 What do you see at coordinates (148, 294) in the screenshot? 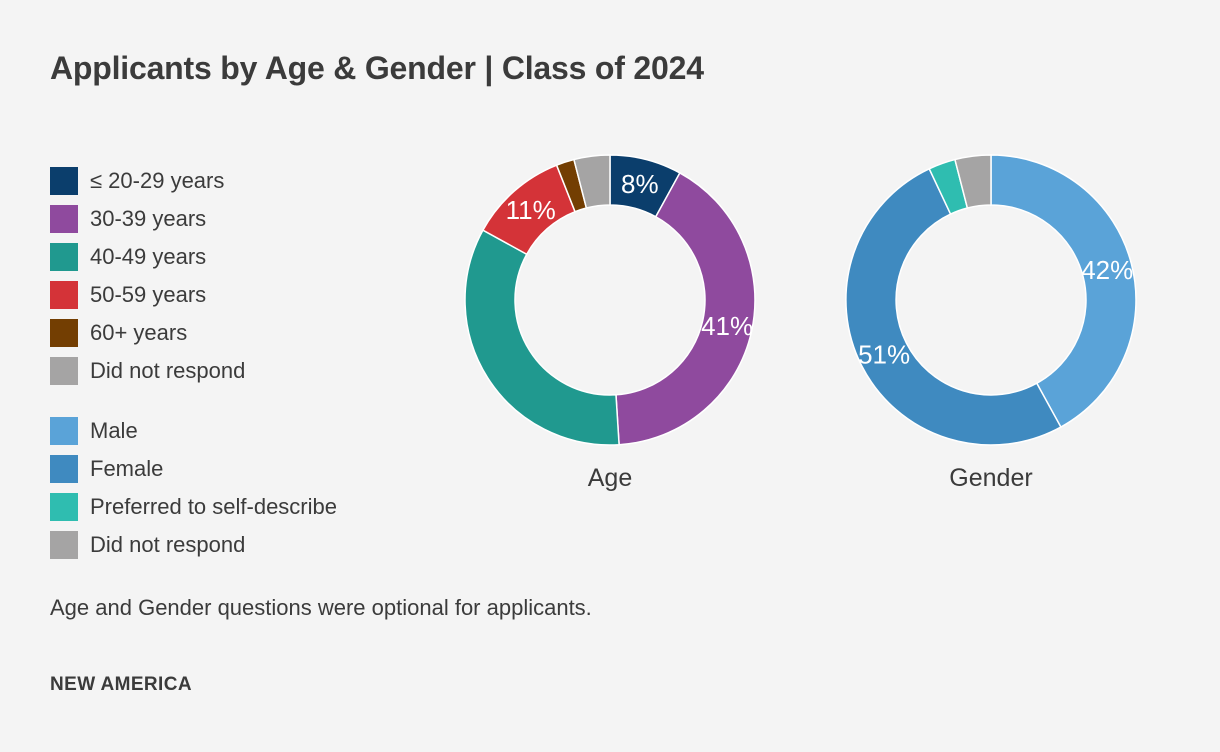
I see `legend-item-label: 50-59 years` at bounding box center [148, 294].